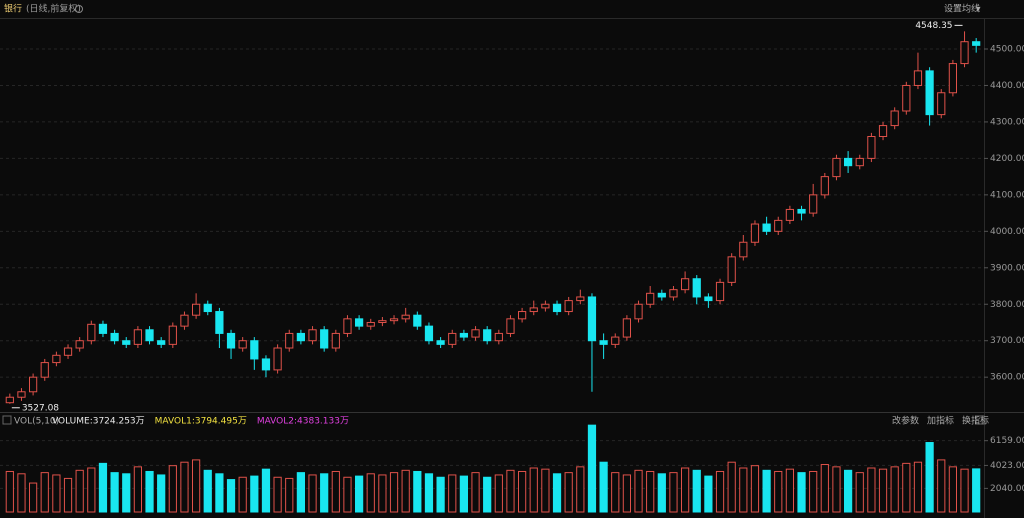 Image resolution: width=1024 pixels, height=518 pixels. What do you see at coordinates (962, 9) in the screenshot?
I see `ma-settings: 设置均线` at bounding box center [962, 9].